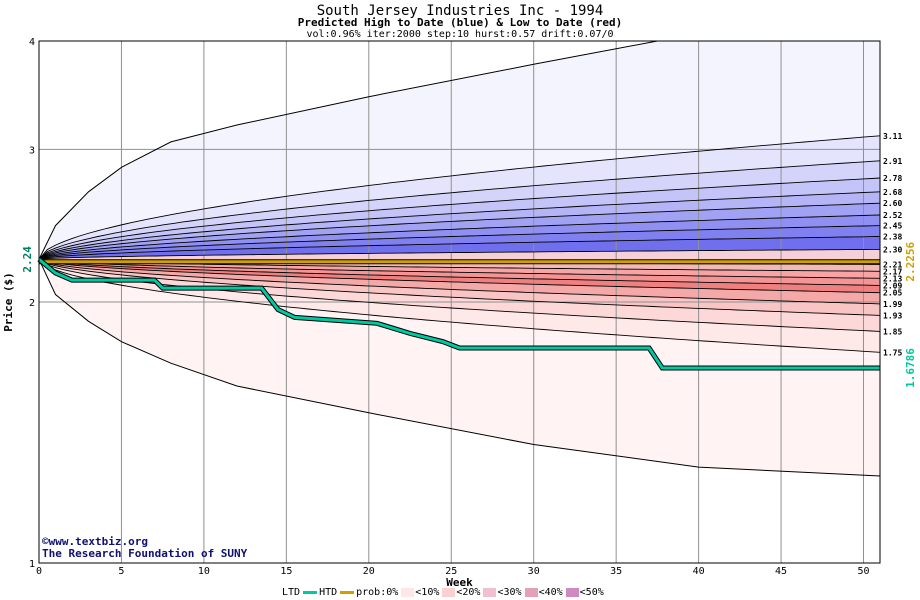  What do you see at coordinates (910, 368) in the screenshot?
I see `series-end-label-ltd: 1.6786` at bounding box center [910, 368].